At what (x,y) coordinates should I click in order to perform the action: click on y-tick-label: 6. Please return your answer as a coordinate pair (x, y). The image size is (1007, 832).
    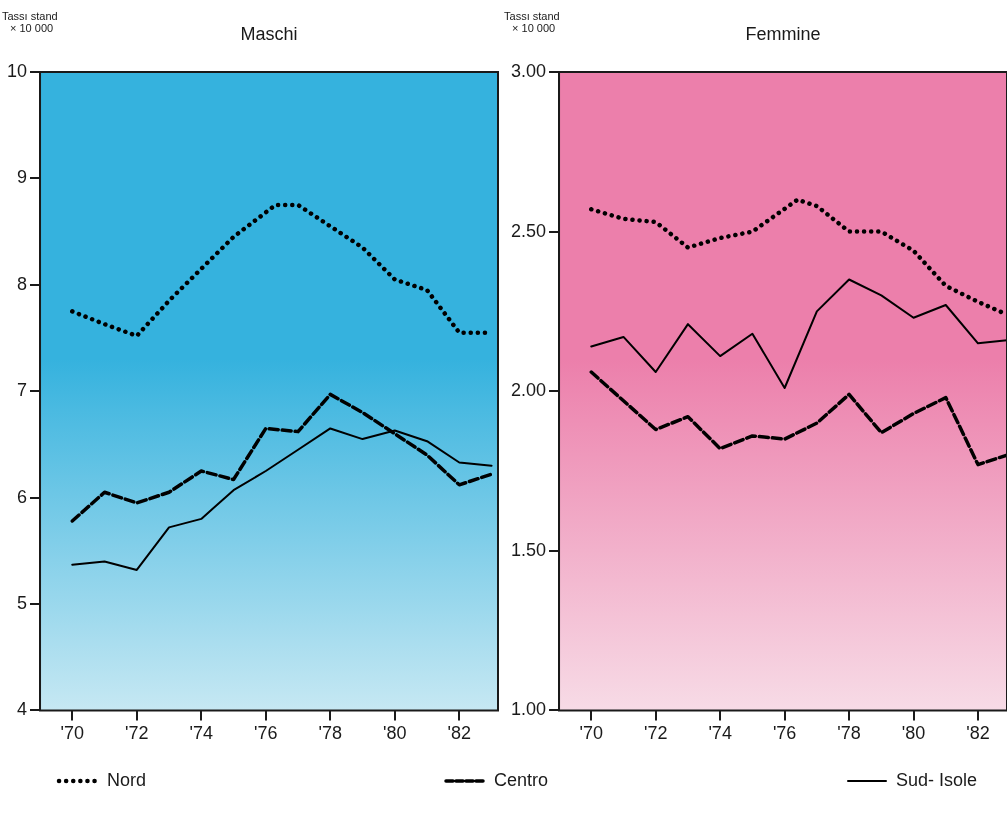
    Looking at the image, I should click on (22, 496).